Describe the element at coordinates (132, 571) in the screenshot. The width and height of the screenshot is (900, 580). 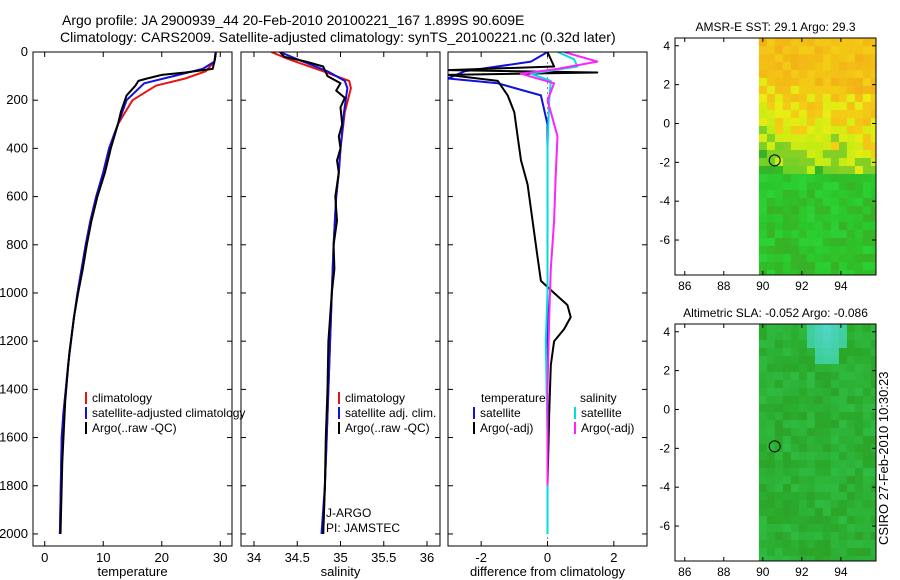
I see `x-axis-label: temperature` at that location.